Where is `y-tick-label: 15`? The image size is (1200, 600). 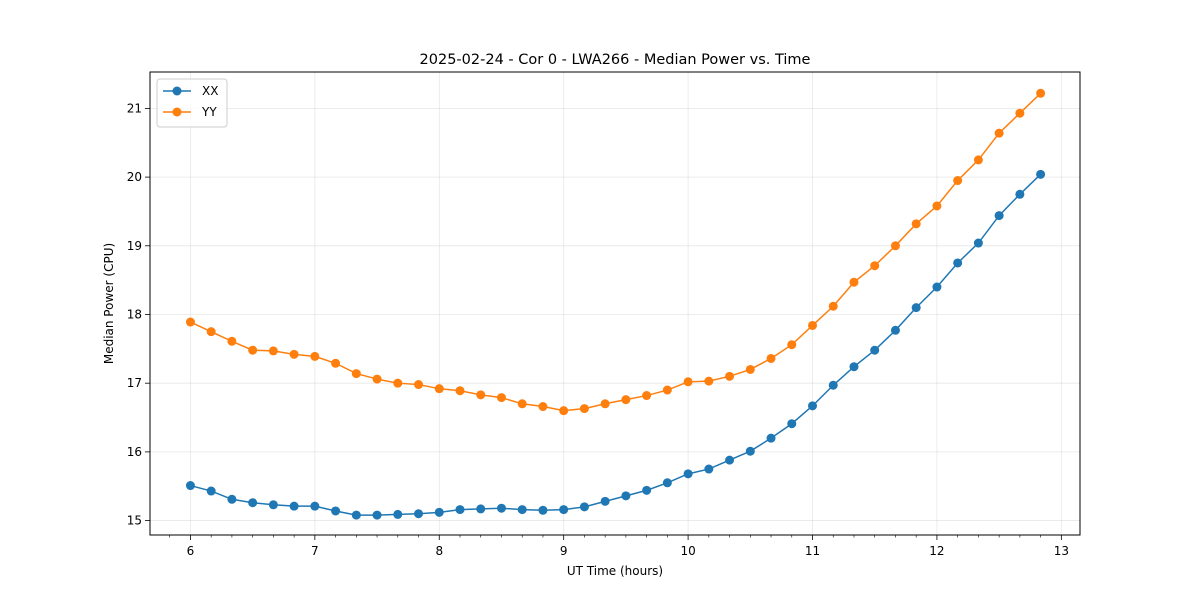
y-tick-label: 15 is located at coordinates (134, 521).